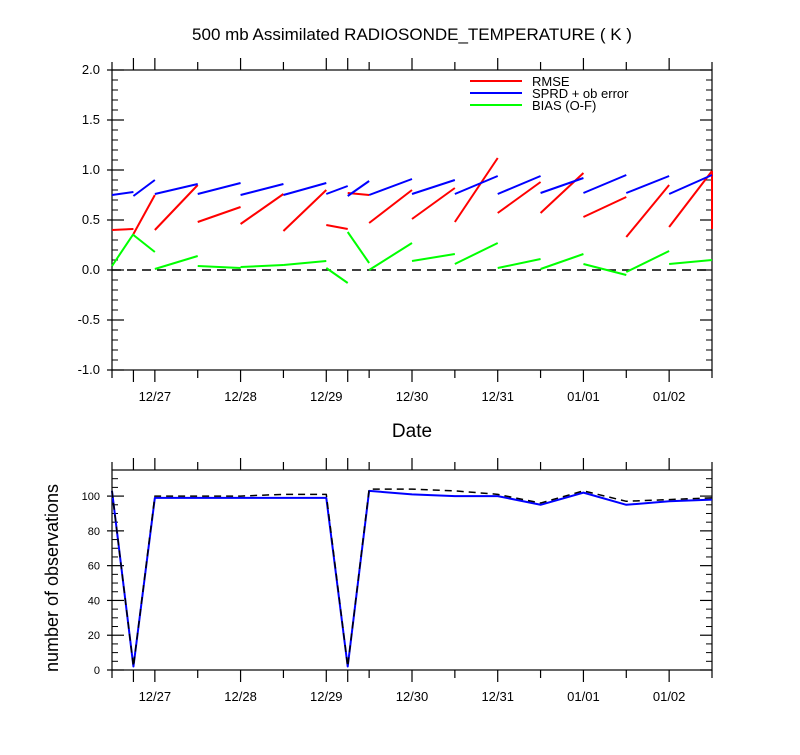  I want to click on legend-label: BIAS (O-F), so click(564, 105).